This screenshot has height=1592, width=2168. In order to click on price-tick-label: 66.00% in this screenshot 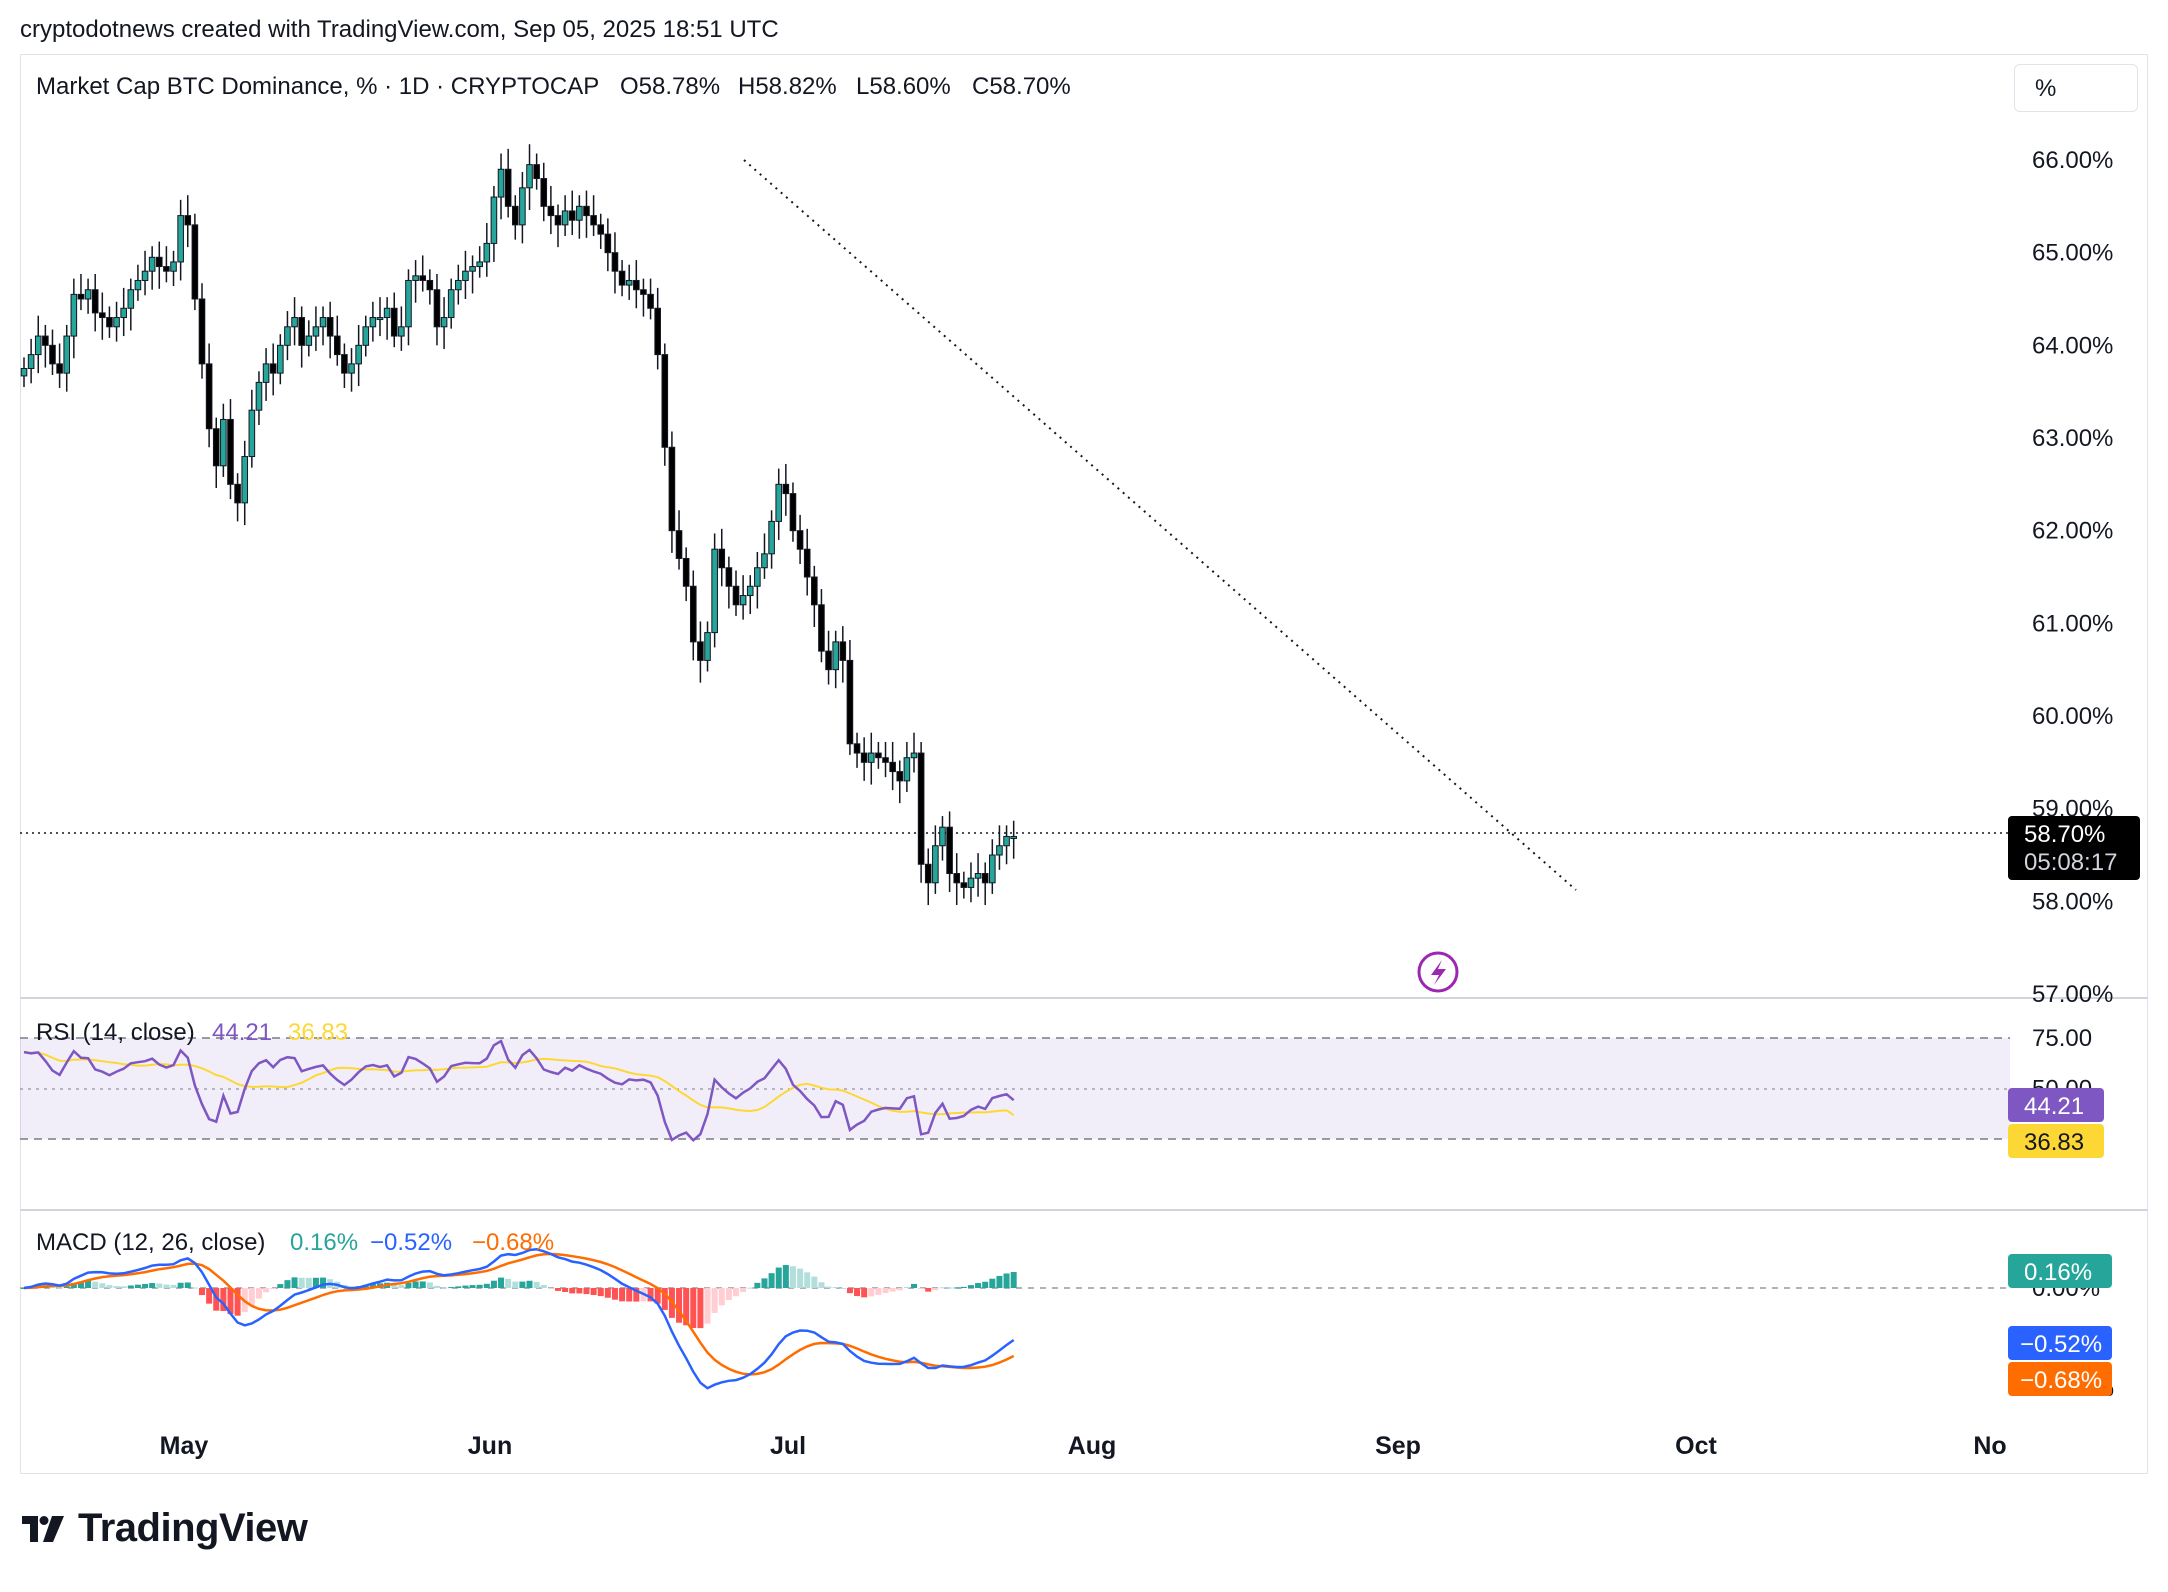, I will do `click(2072, 160)`.